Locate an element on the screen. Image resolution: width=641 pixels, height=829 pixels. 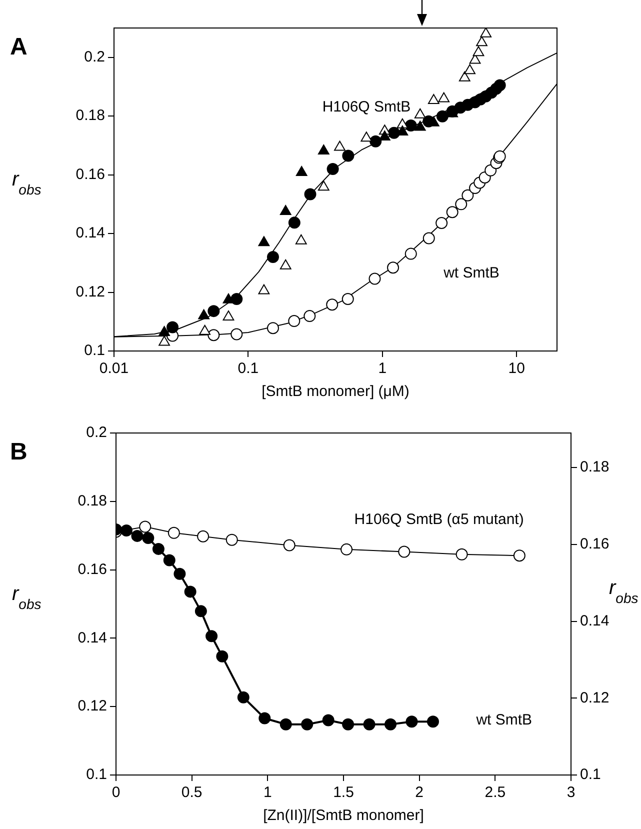
x-tick-label: 0 is located at coordinates (116, 793).